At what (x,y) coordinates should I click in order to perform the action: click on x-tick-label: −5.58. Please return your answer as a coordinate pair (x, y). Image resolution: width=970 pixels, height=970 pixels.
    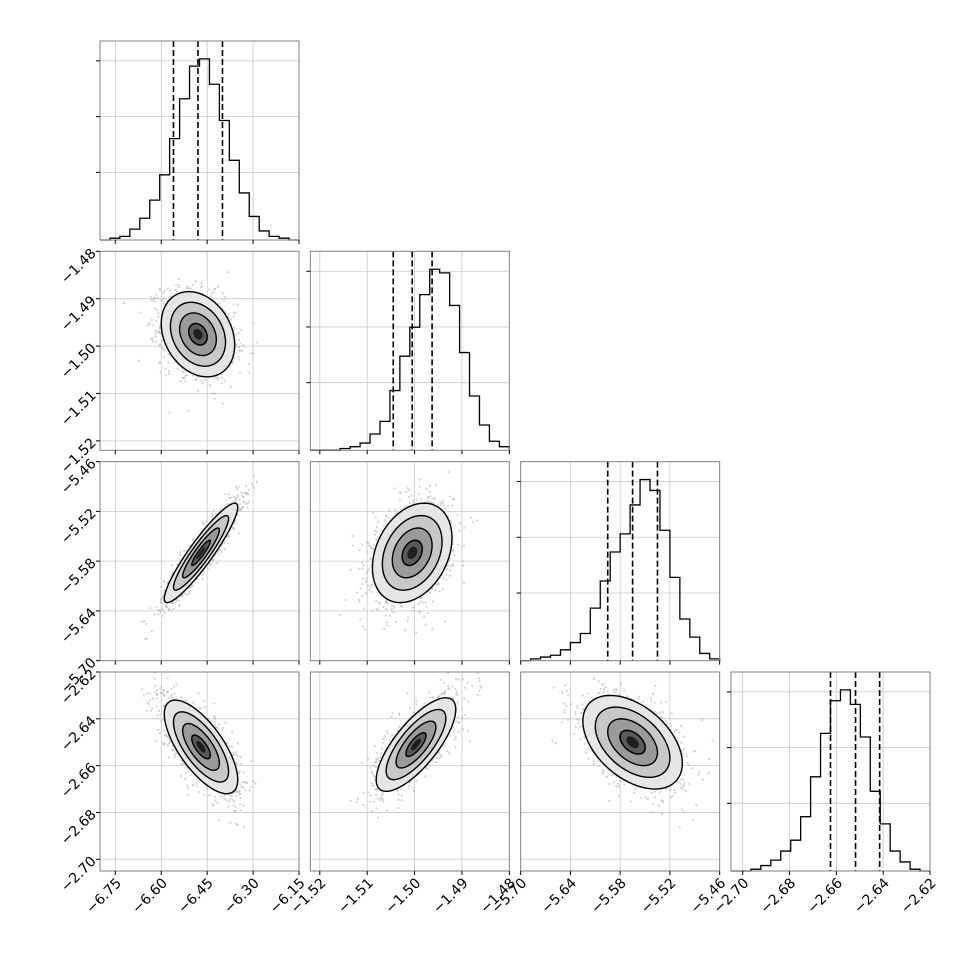
    Looking at the image, I should click on (609, 896).